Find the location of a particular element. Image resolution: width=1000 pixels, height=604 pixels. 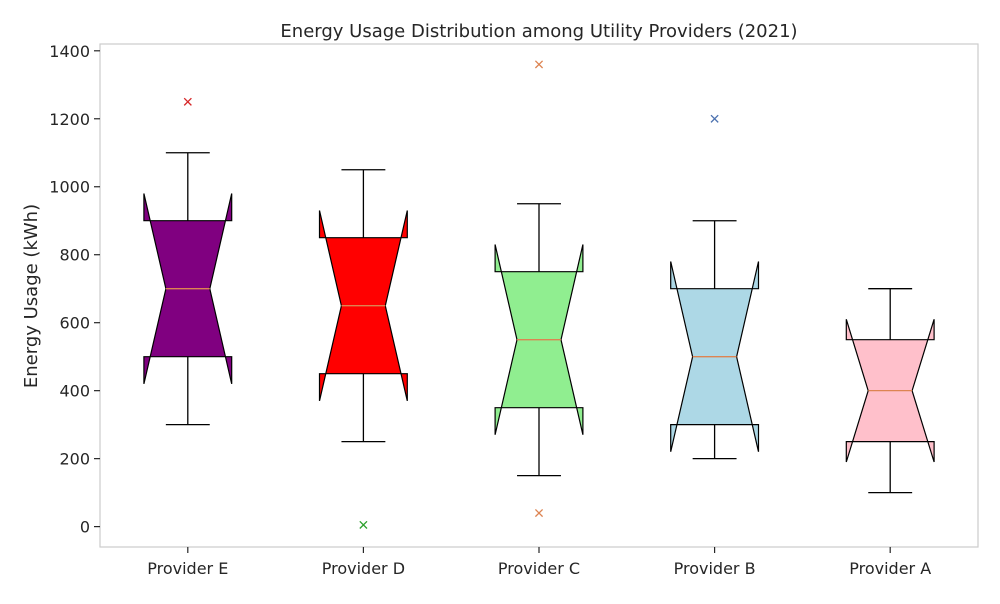

box-provider-a is located at coordinates (890, 391).